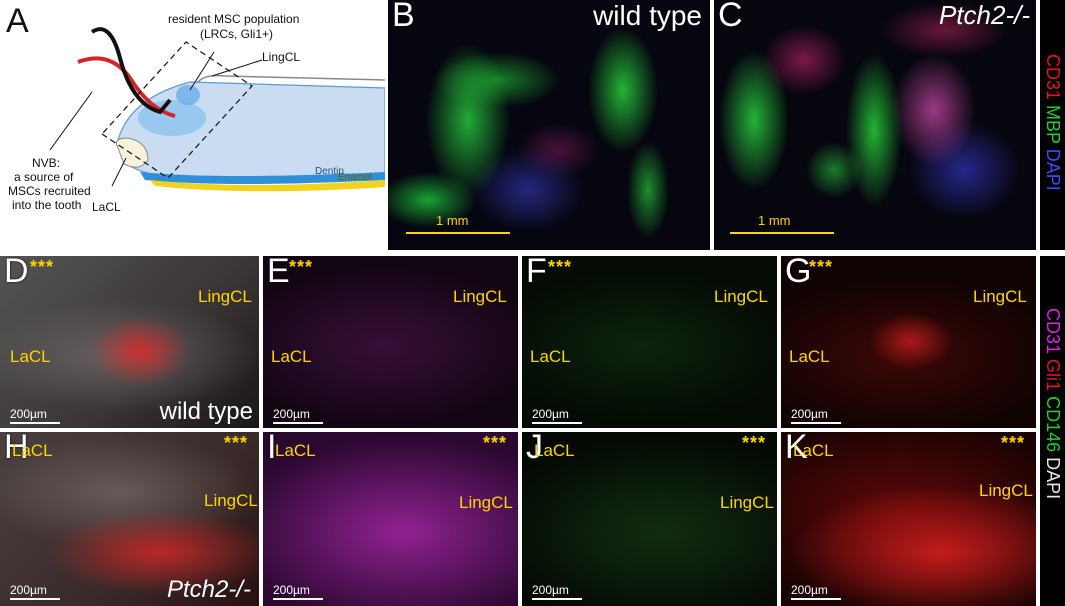 The width and height of the screenshot is (1065, 606). Describe the element at coordinates (132, 152) in the screenshot. I see `lacl-shape` at that location.